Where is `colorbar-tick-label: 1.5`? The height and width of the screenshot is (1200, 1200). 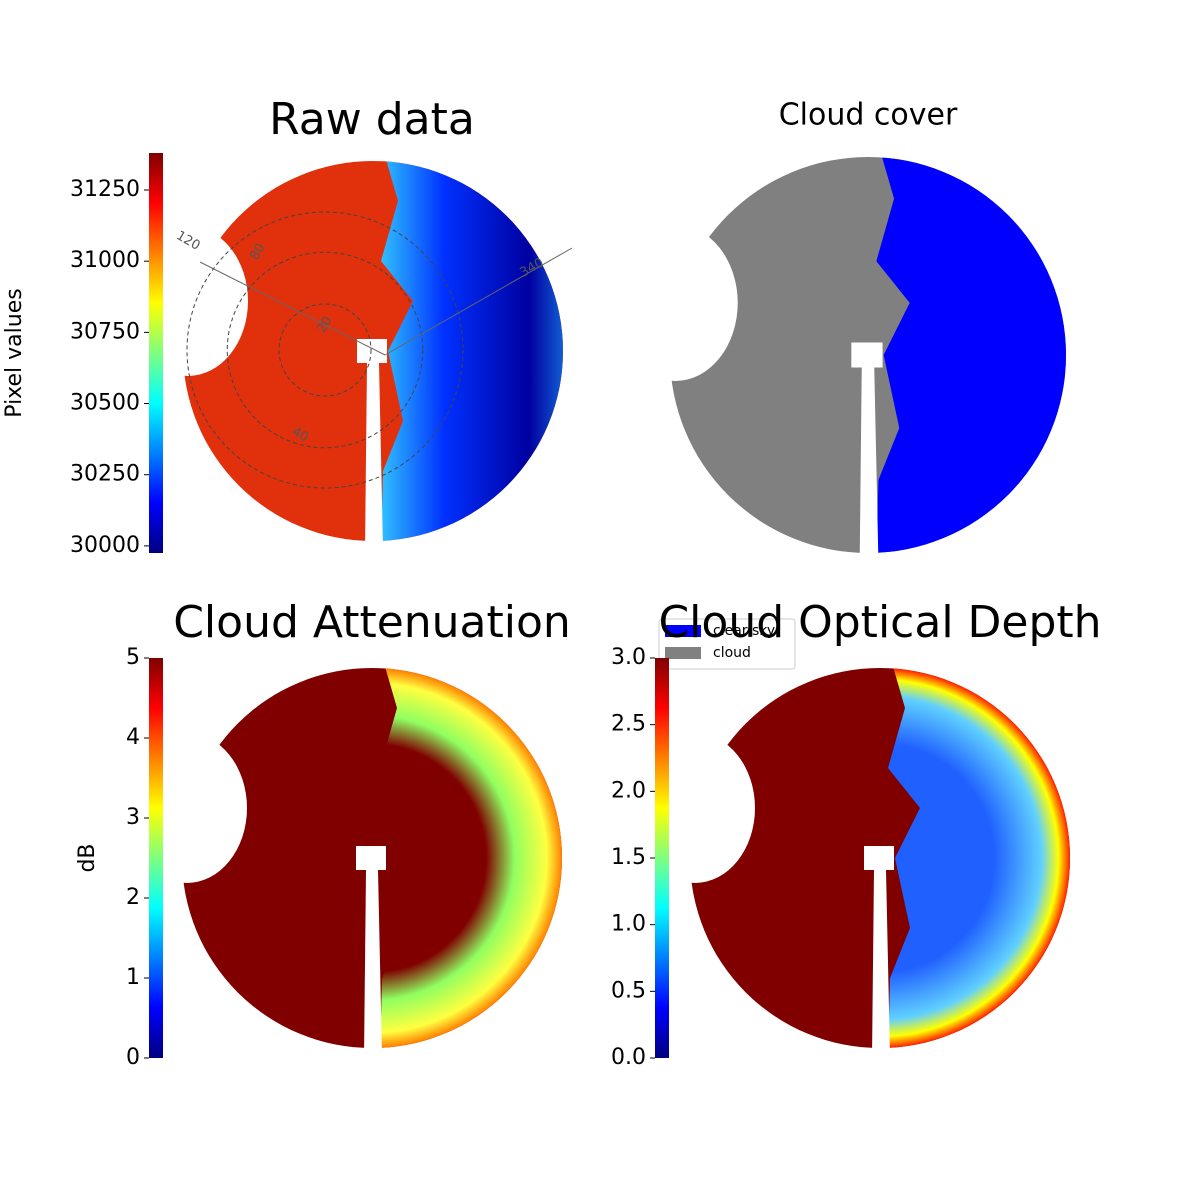
colorbar-tick-label: 1.5 is located at coordinates (628, 857).